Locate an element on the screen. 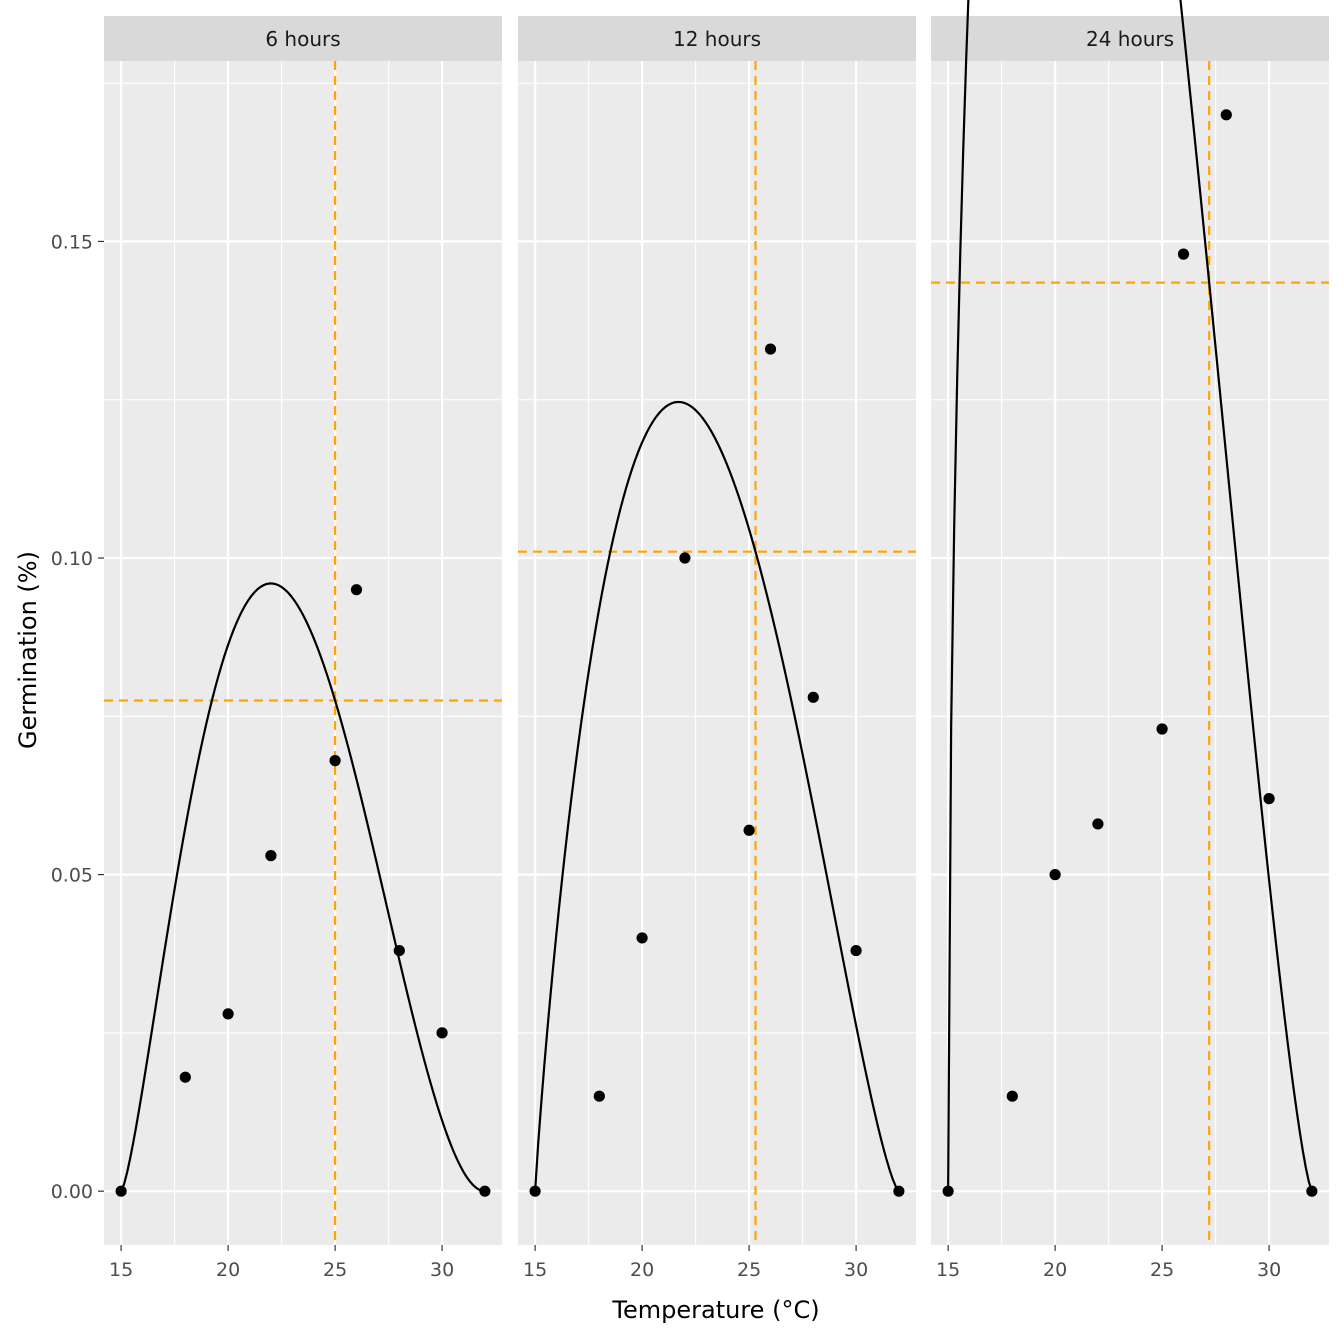 Image resolution: width=1344 pixels, height=1344 pixels. y-axis: 0.00 0.05 0.10 0.15 is located at coordinates (77, 717).